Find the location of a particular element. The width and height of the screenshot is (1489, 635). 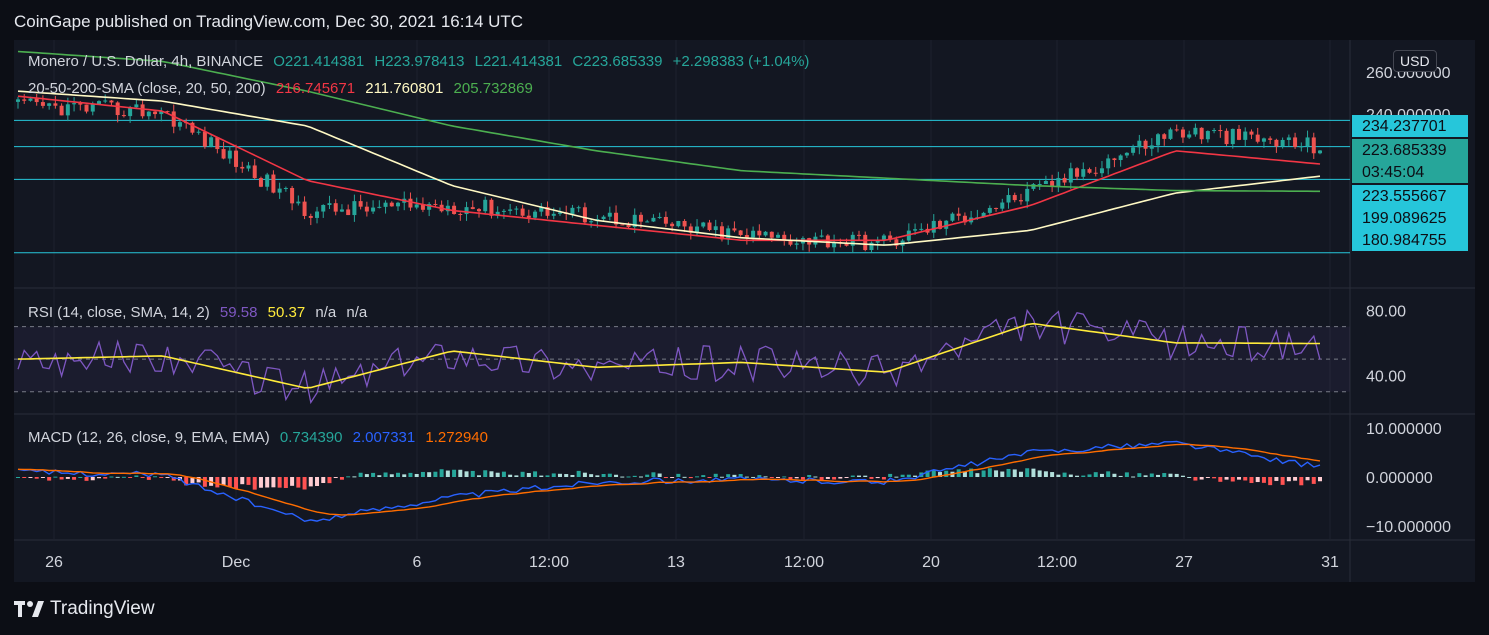

currency-button: USD is located at coordinates (1415, 61).